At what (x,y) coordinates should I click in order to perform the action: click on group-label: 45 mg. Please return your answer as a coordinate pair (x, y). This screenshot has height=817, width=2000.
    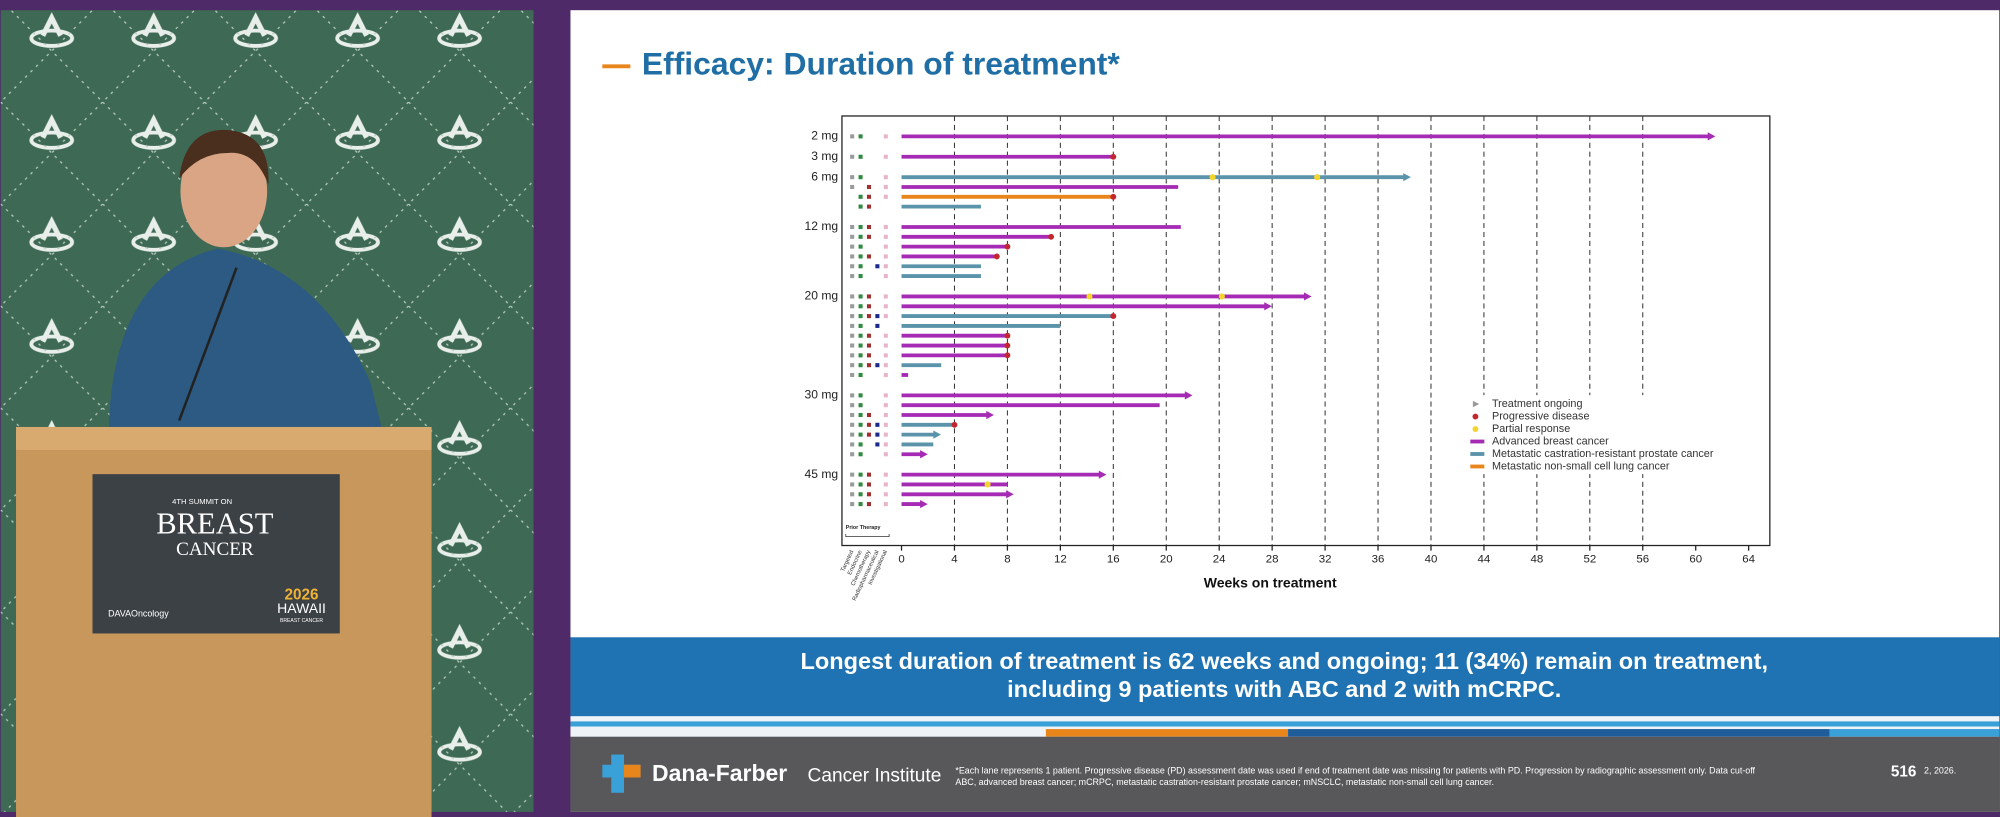
    Looking at the image, I should click on (822, 474).